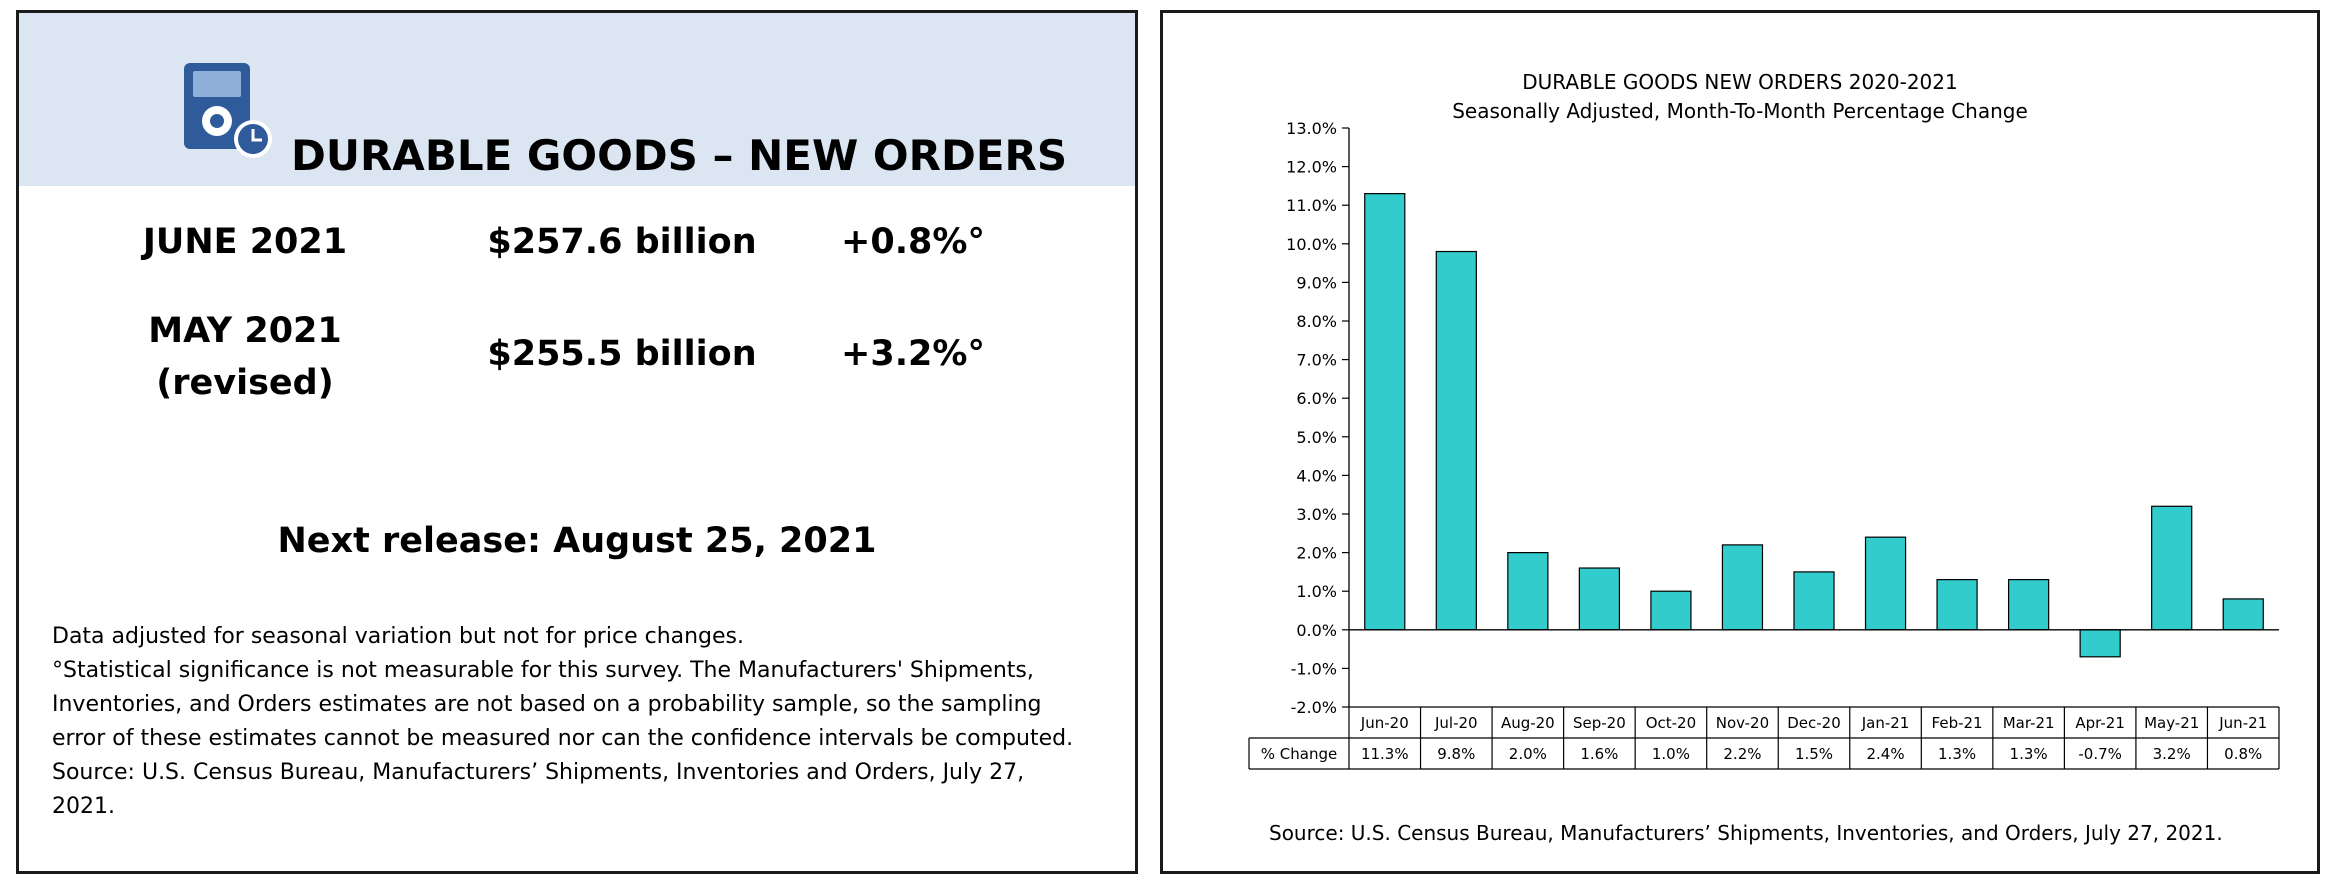 The width and height of the screenshot is (2335, 887). I want to click on y-tick-label: 5.0%, so click(1316, 437).